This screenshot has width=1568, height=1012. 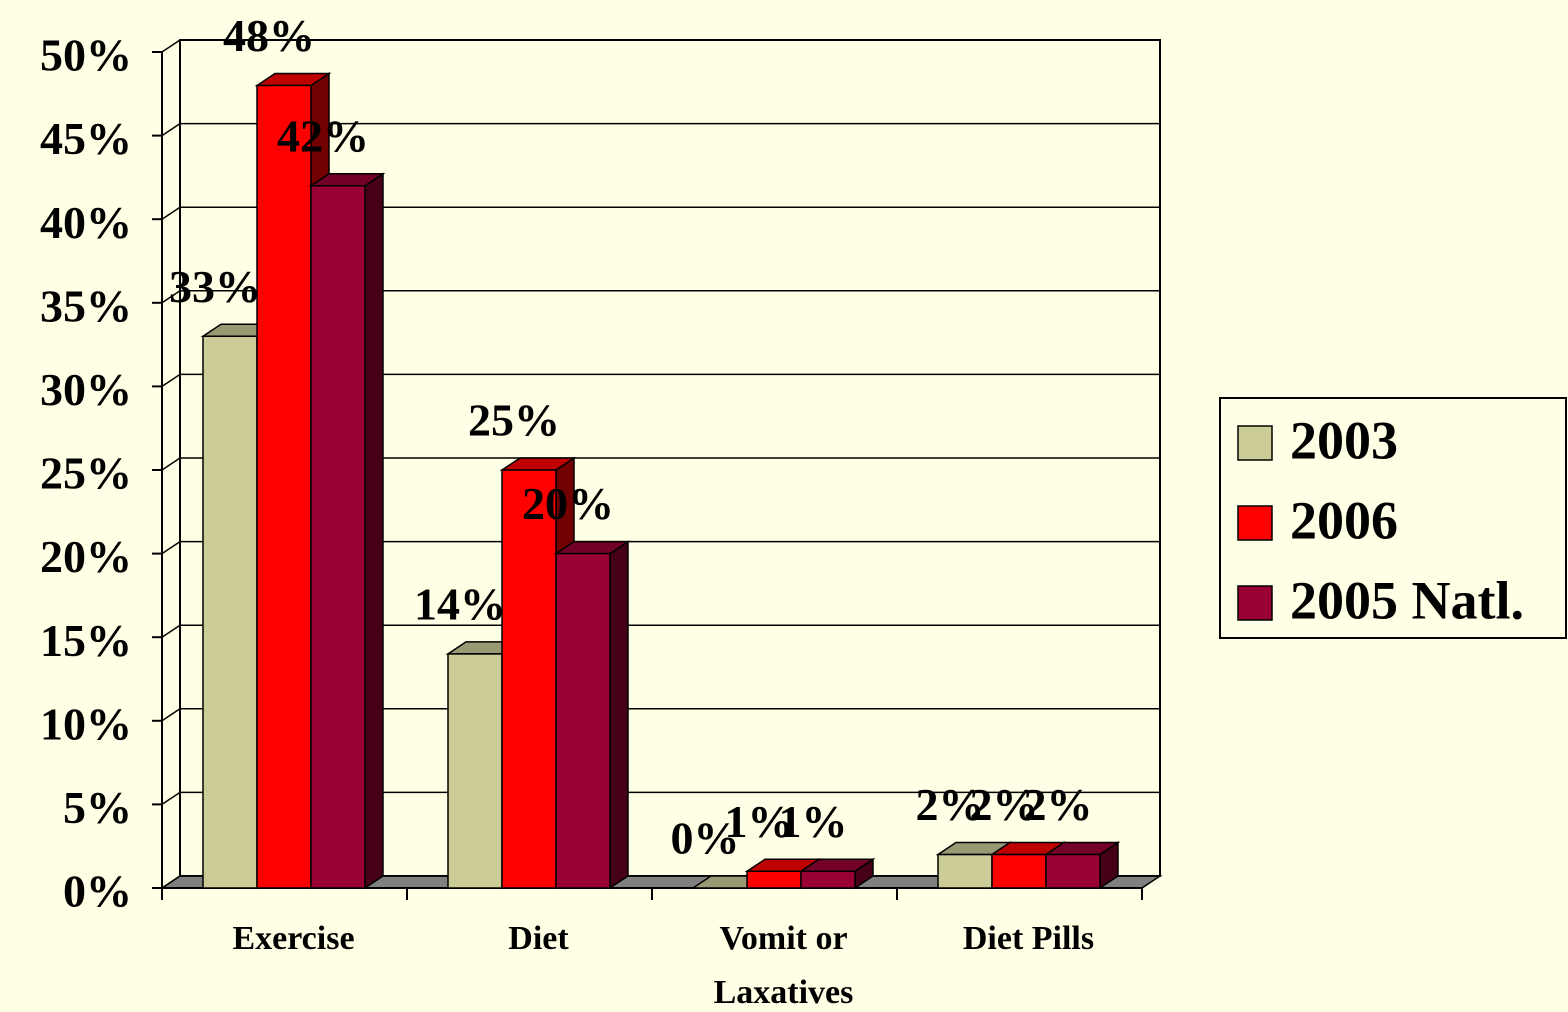 What do you see at coordinates (323, 135) in the screenshot?
I see `value-label: 42%` at bounding box center [323, 135].